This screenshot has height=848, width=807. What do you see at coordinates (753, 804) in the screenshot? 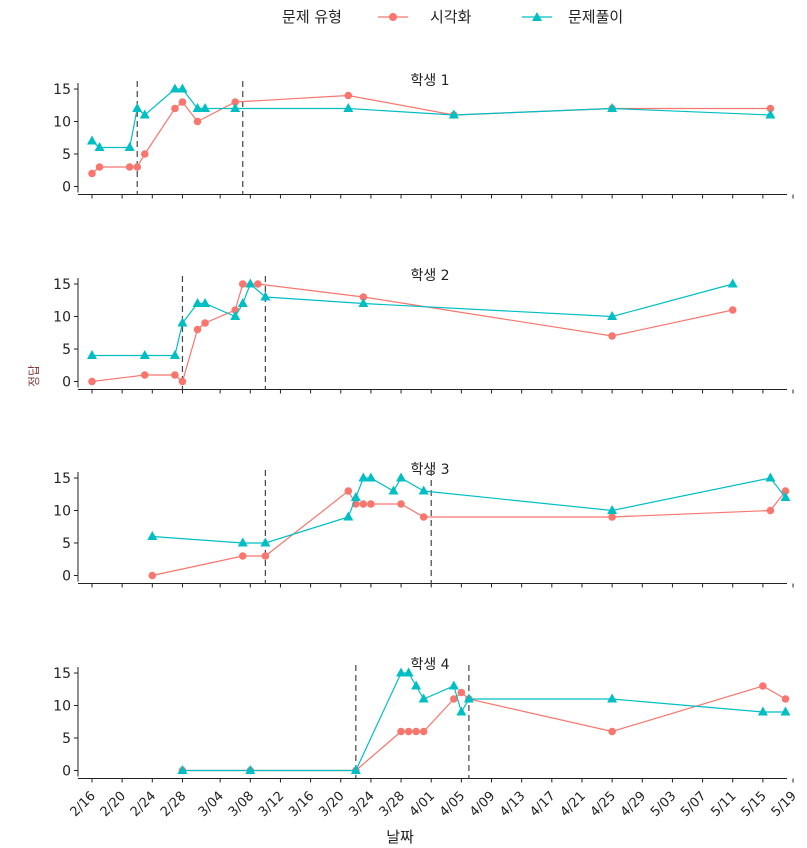
I see `x-tick-label: 5/15` at bounding box center [753, 804].